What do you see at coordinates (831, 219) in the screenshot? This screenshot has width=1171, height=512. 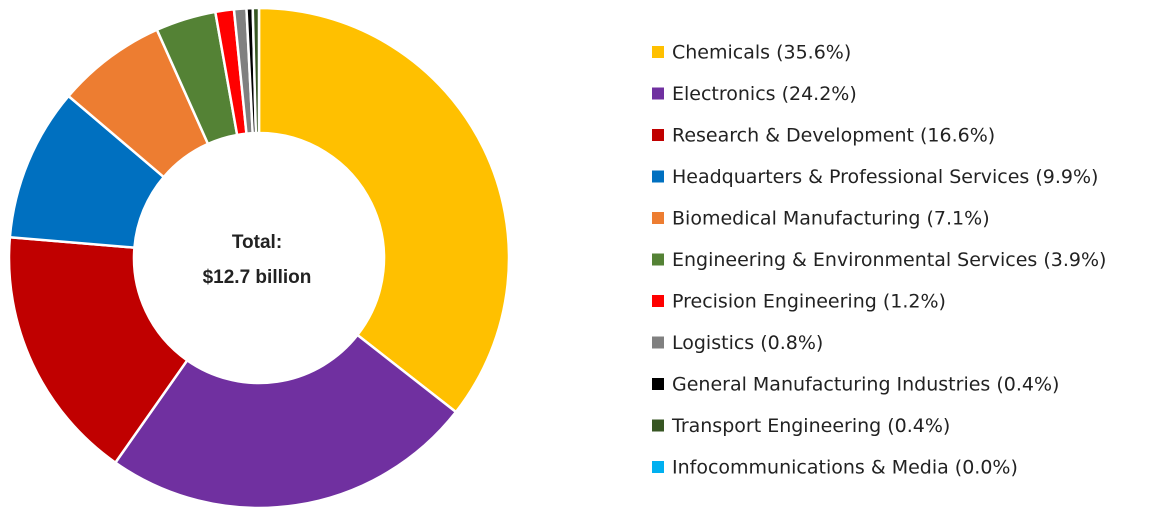 I see `legend-label: Biomedical Manufacturing (7.1%)` at bounding box center [831, 219].